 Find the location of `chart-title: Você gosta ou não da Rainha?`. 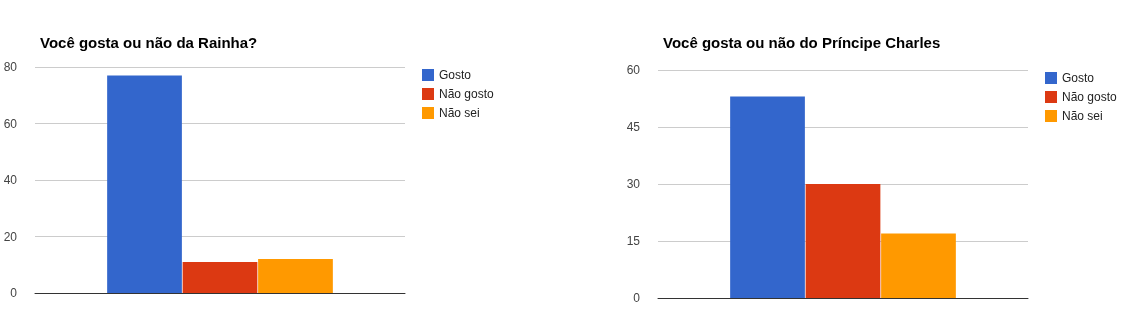

chart-title: Você gosta ou não da Rainha? is located at coordinates (149, 42).